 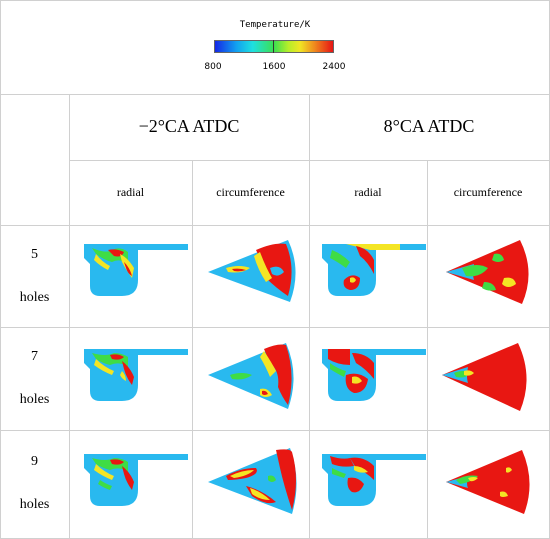 I want to click on legend-title: Temperature/K, so click(x=275, y=25).